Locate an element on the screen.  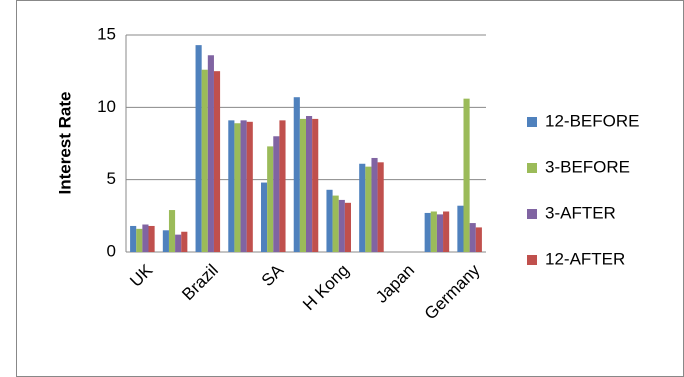
legend-label: 12-AFTER is located at coordinates (585, 258).